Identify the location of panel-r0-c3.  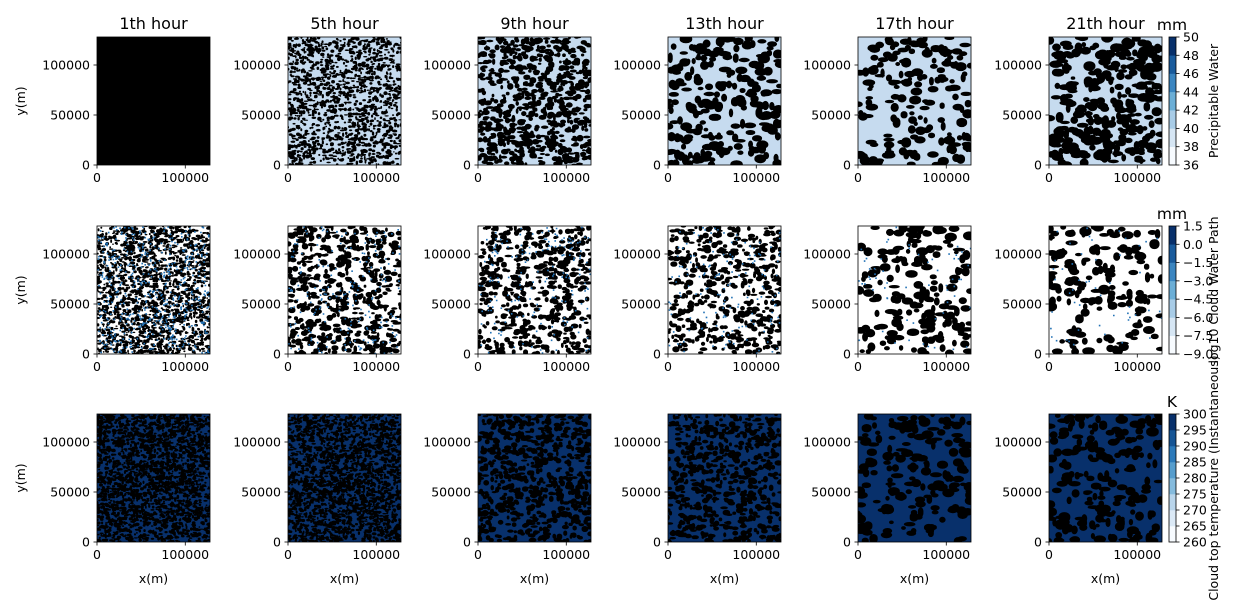
(724, 100).